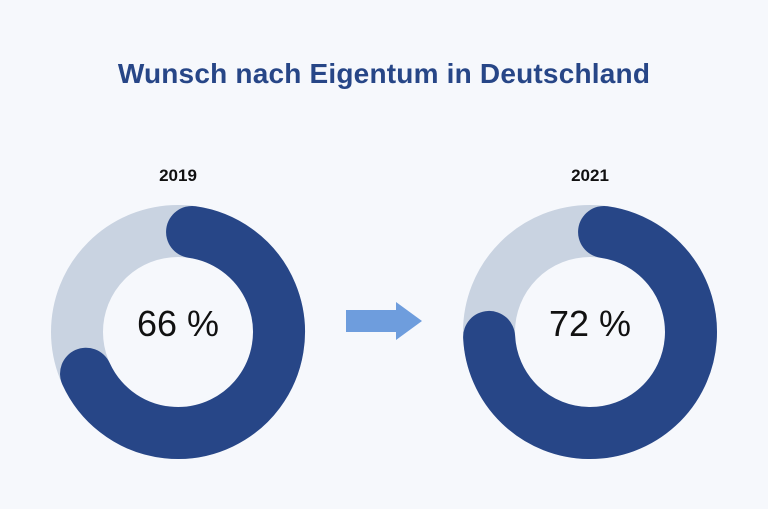 Image resolution: width=768 pixels, height=509 pixels. I want to click on year-label-2021: 2021, so click(590, 175).